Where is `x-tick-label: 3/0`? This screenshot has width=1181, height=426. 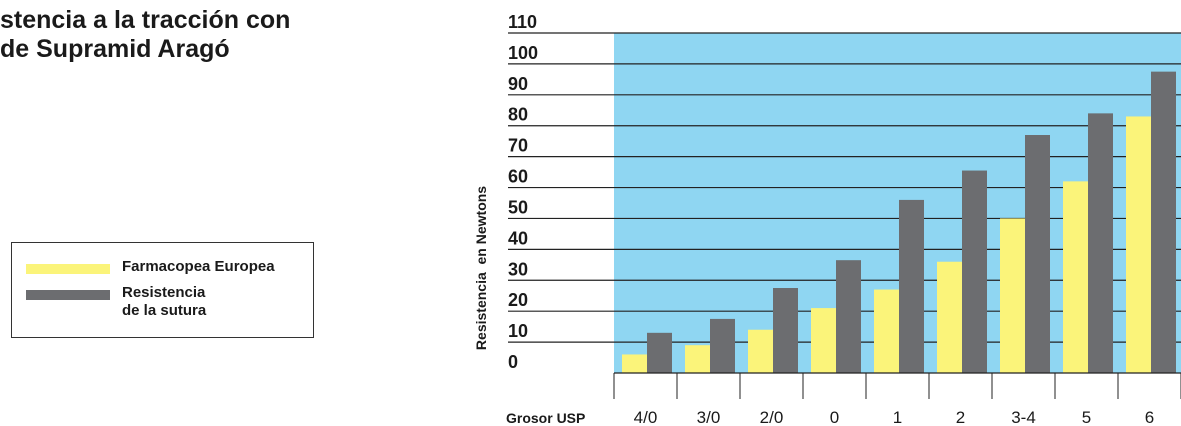 x-tick-label: 3/0 is located at coordinates (709, 417).